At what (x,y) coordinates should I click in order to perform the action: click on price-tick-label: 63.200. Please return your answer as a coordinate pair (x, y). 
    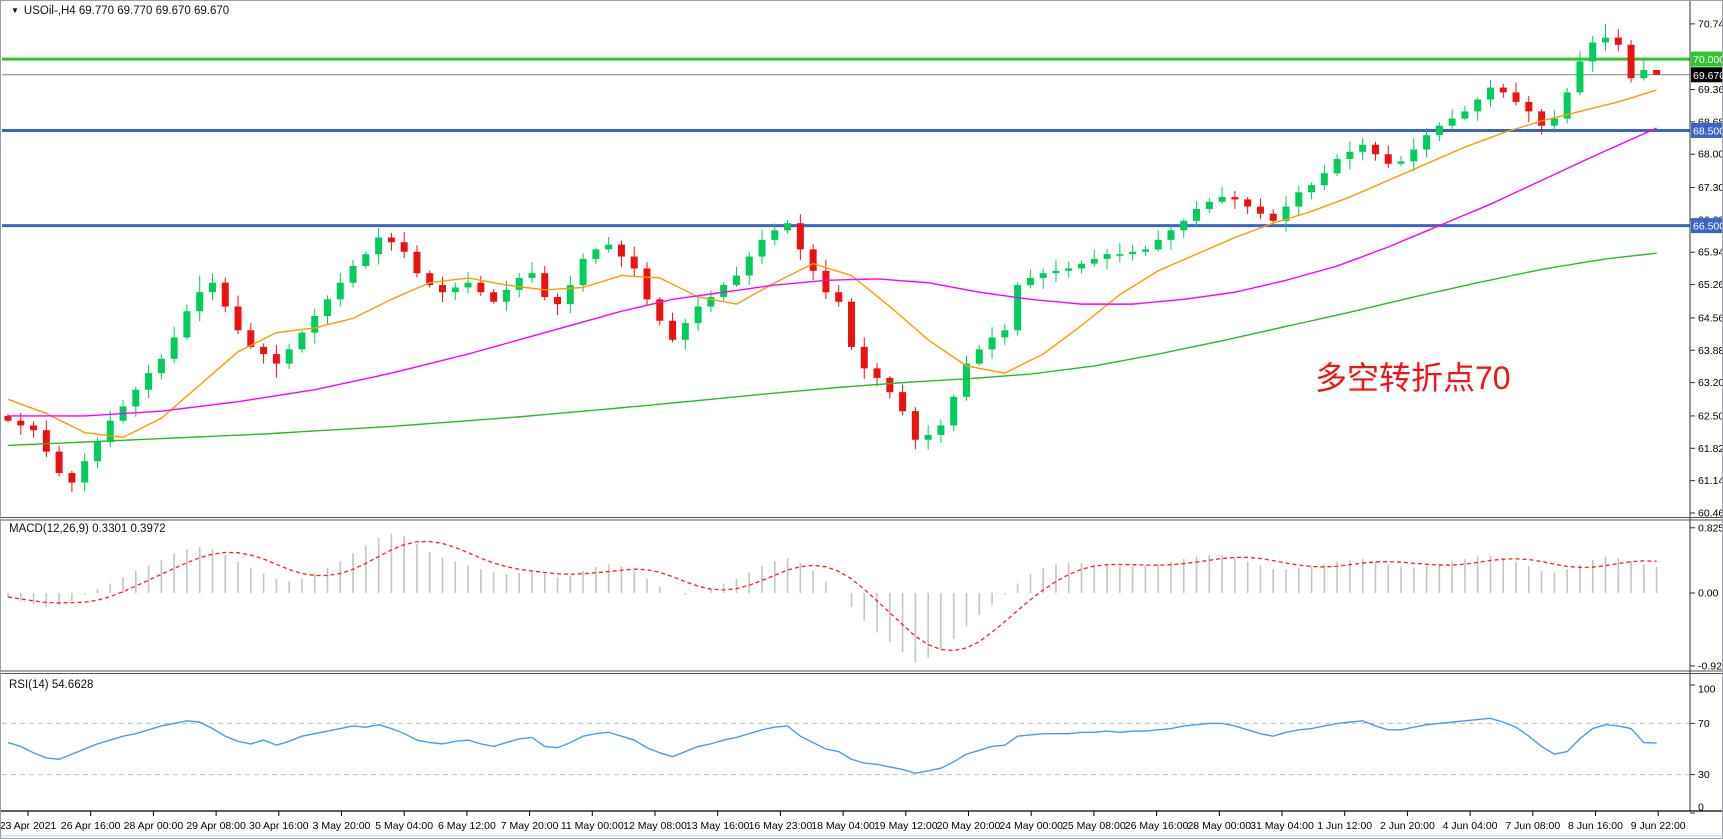
    Looking at the image, I should click on (1710, 383).